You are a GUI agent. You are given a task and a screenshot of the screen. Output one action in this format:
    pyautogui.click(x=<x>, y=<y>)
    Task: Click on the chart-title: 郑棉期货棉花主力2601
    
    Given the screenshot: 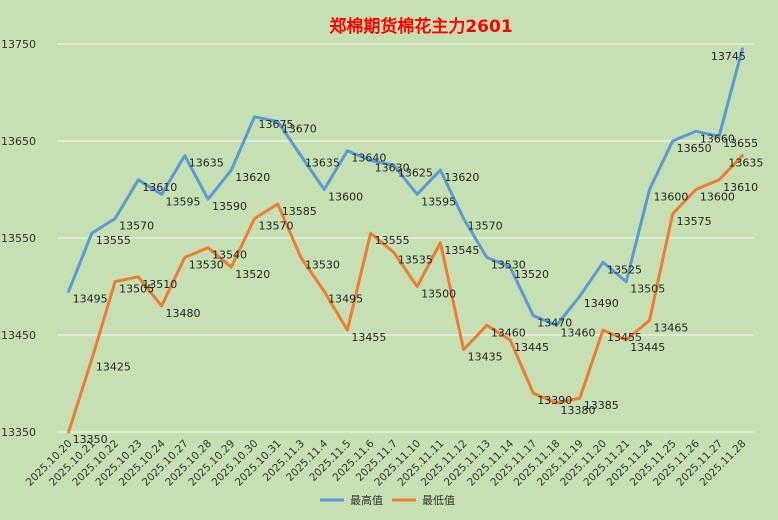 What is the action you would take?
    pyautogui.click(x=420, y=26)
    